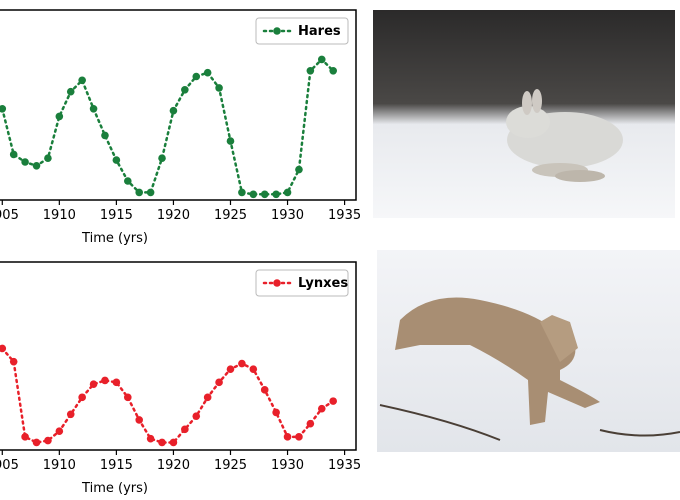  Describe the element at coordinates (319, 31) in the screenshot. I see `legend-label: Hares` at that location.